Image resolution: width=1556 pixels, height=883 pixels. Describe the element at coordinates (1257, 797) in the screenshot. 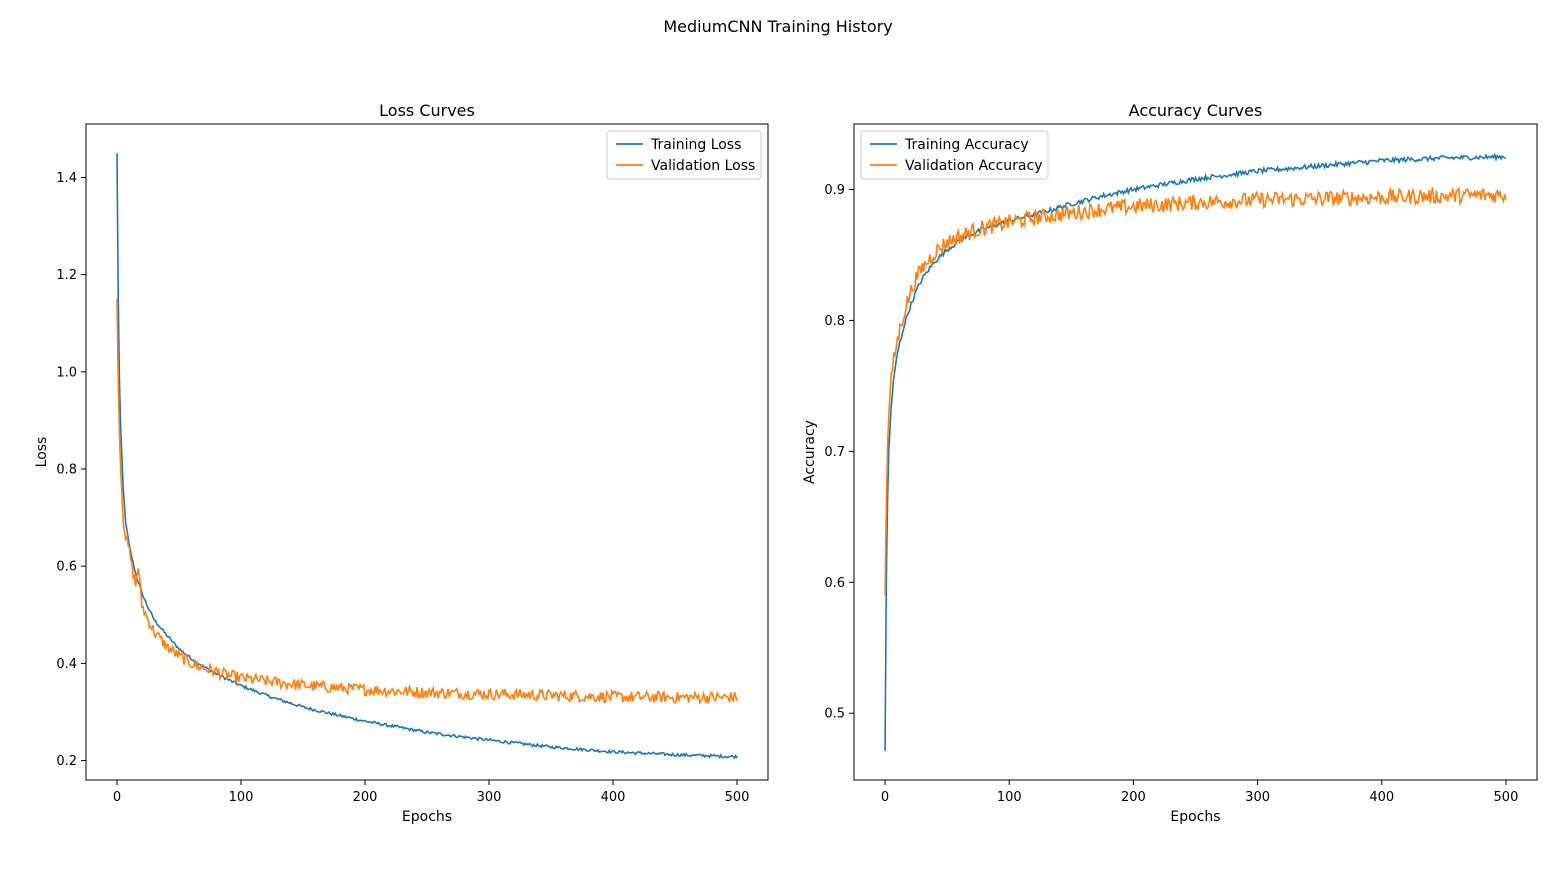

I see `accuracy-xtick-label: 300` at that location.